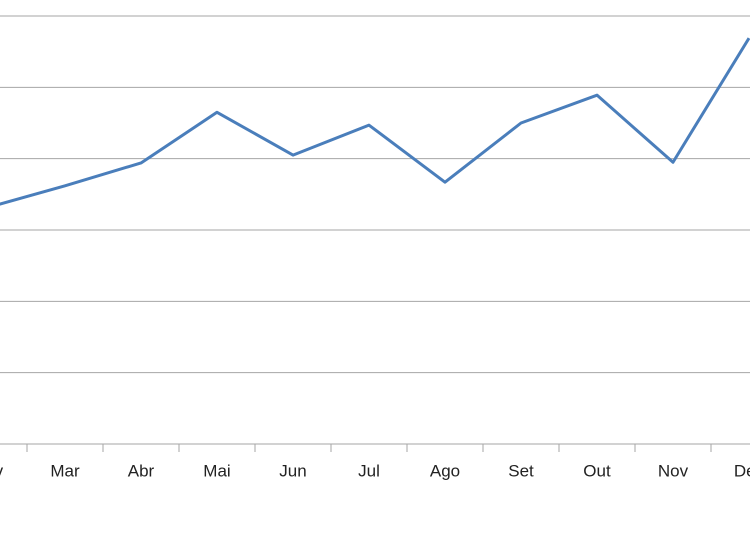 Image resolution: width=750 pixels, height=536 pixels. What do you see at coordinates (2, 470) in the screenshot?
I see `x-tick-label: Fev` at bounding box center [2, 470].